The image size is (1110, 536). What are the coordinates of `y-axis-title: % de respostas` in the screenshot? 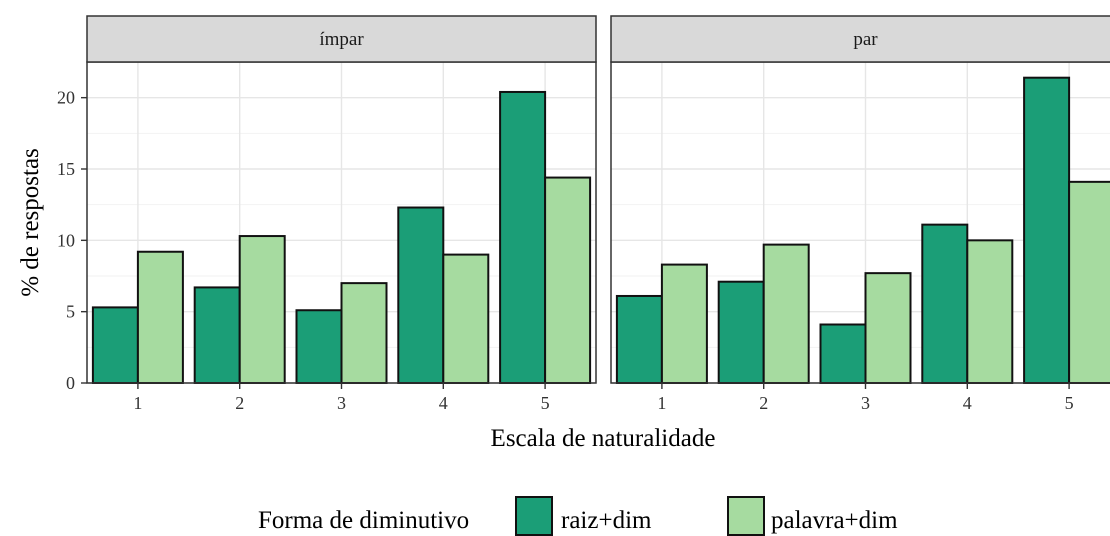 It's located at (30, 222).